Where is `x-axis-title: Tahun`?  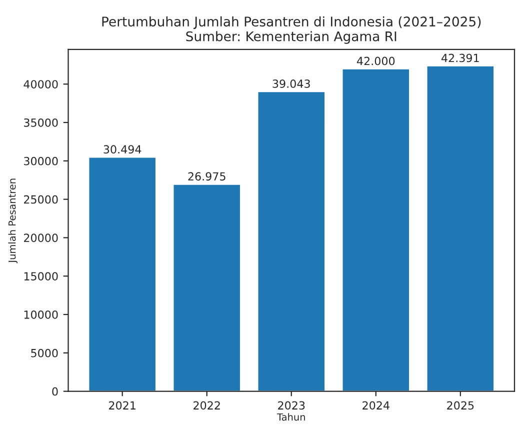
x-axis-title: Tahun is located at coordinates (290, 417).